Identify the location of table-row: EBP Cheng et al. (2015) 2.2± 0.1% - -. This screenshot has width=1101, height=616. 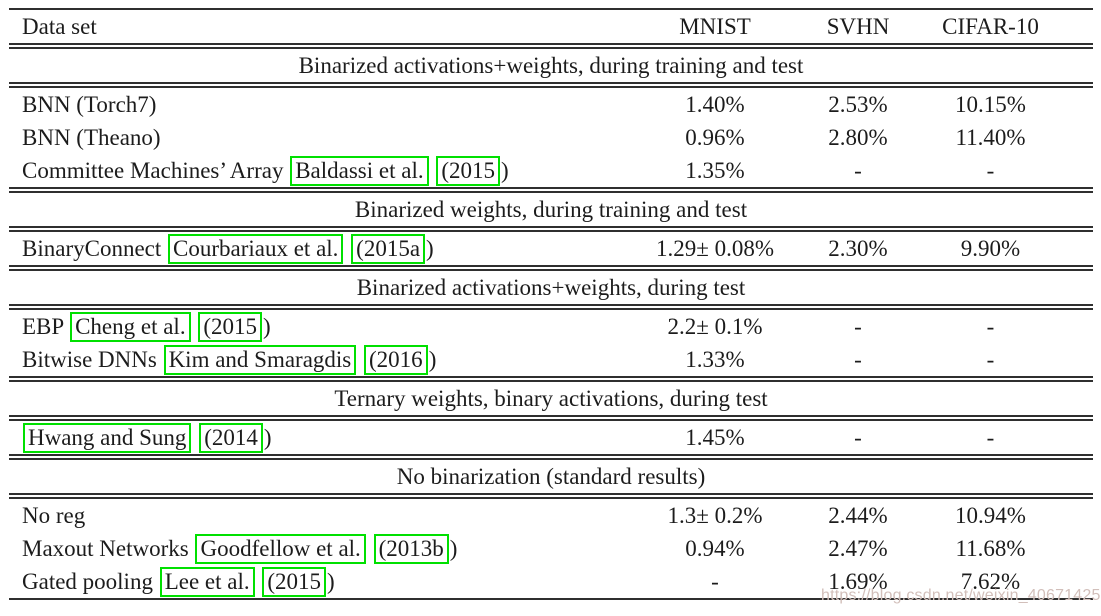
(551, 325).